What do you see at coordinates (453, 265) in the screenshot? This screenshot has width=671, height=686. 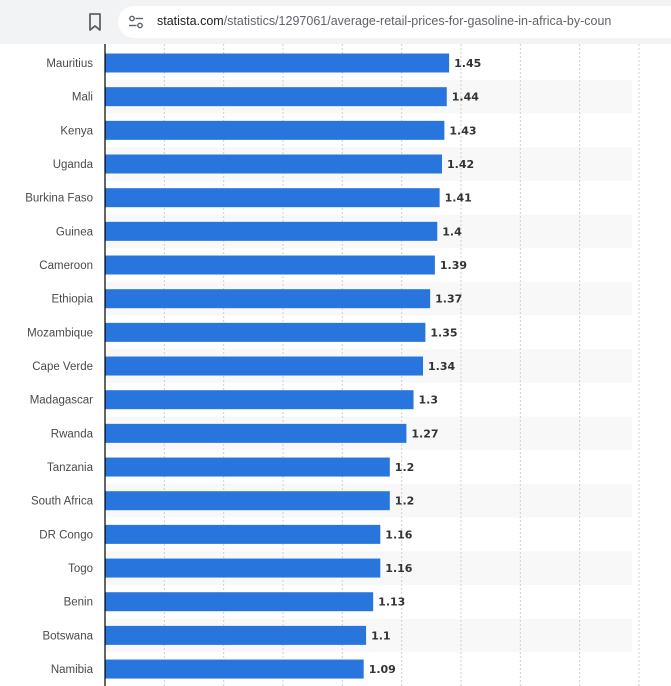 I see `value-label: 1.39` at bounding box center [453, 265].